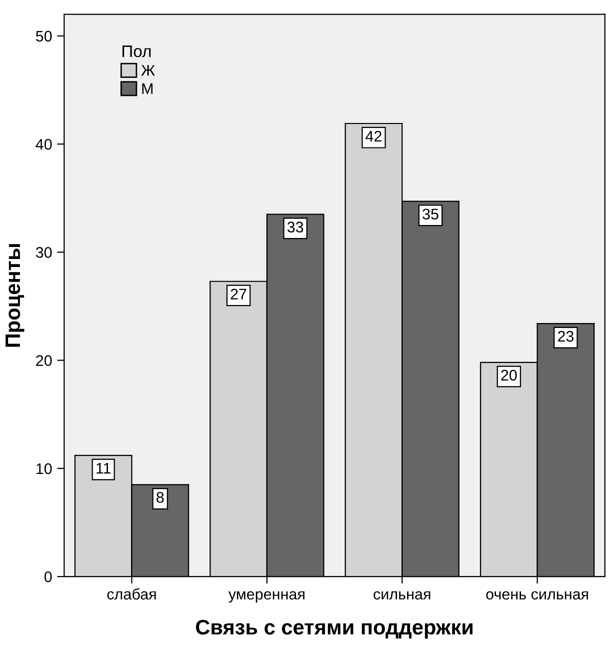 The height and width of the screenshot is (650, 611). I want to click on legend-title: Пол, so click(136, 52).